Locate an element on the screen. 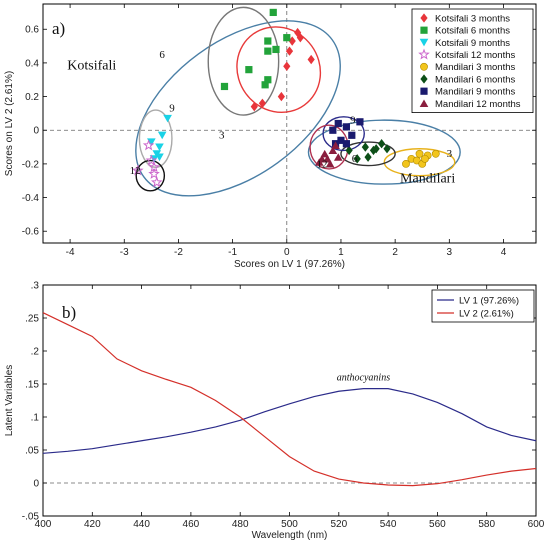  y-tick-label: -0.6 is located at coordinates (31, 232).